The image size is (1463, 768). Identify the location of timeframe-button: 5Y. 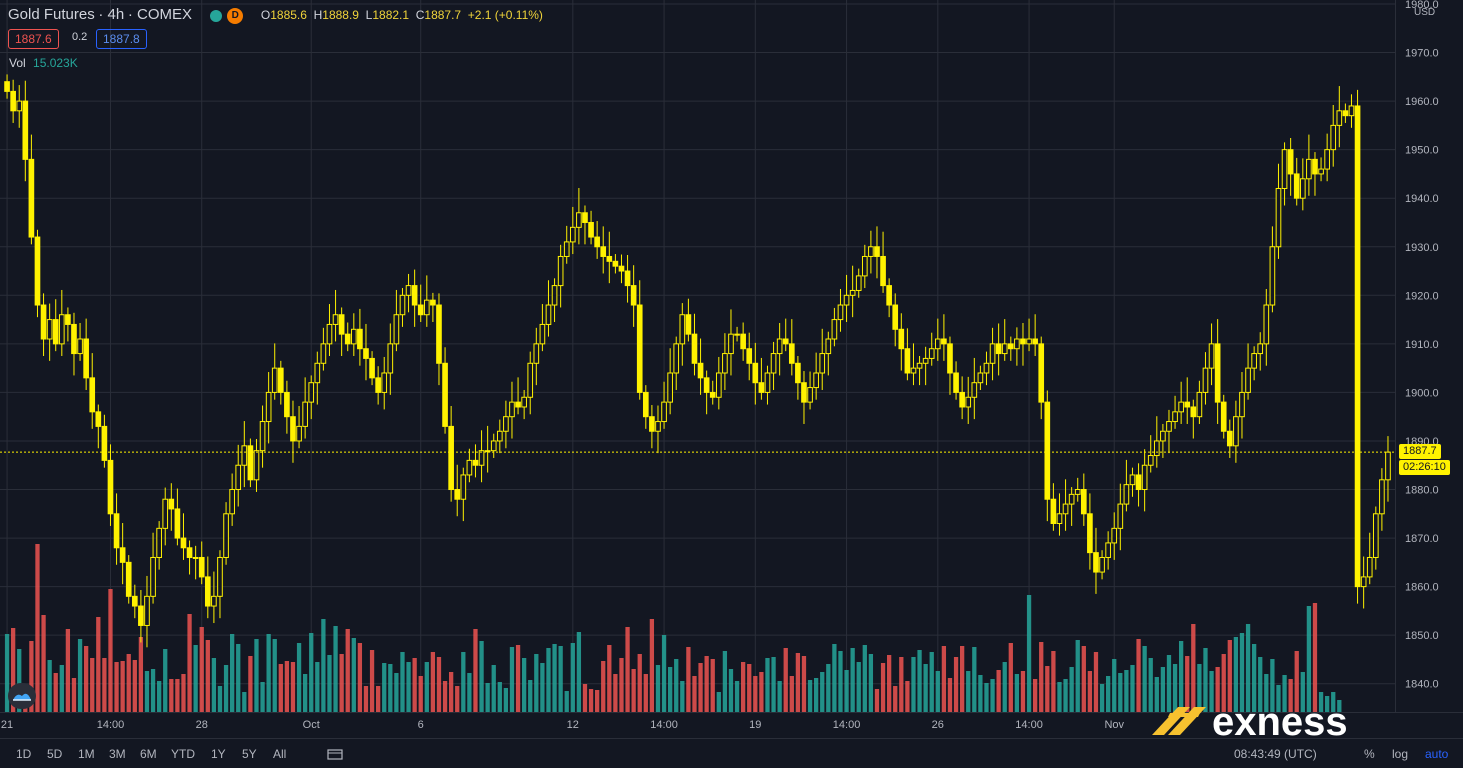
(249, 754).